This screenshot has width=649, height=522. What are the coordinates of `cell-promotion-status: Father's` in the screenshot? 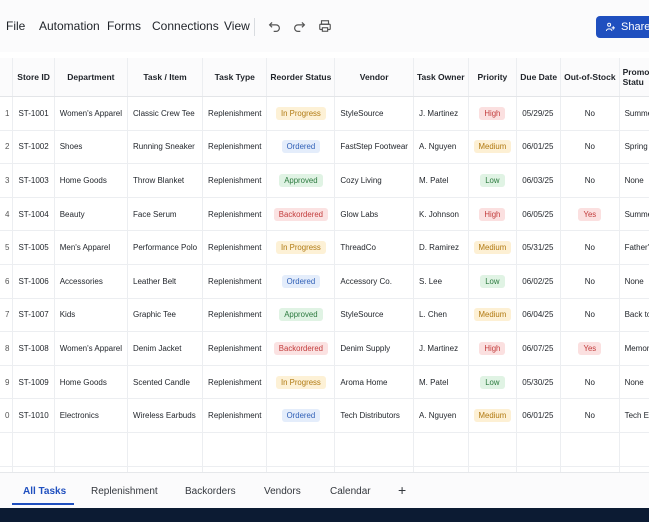 It's located at (634, 247).